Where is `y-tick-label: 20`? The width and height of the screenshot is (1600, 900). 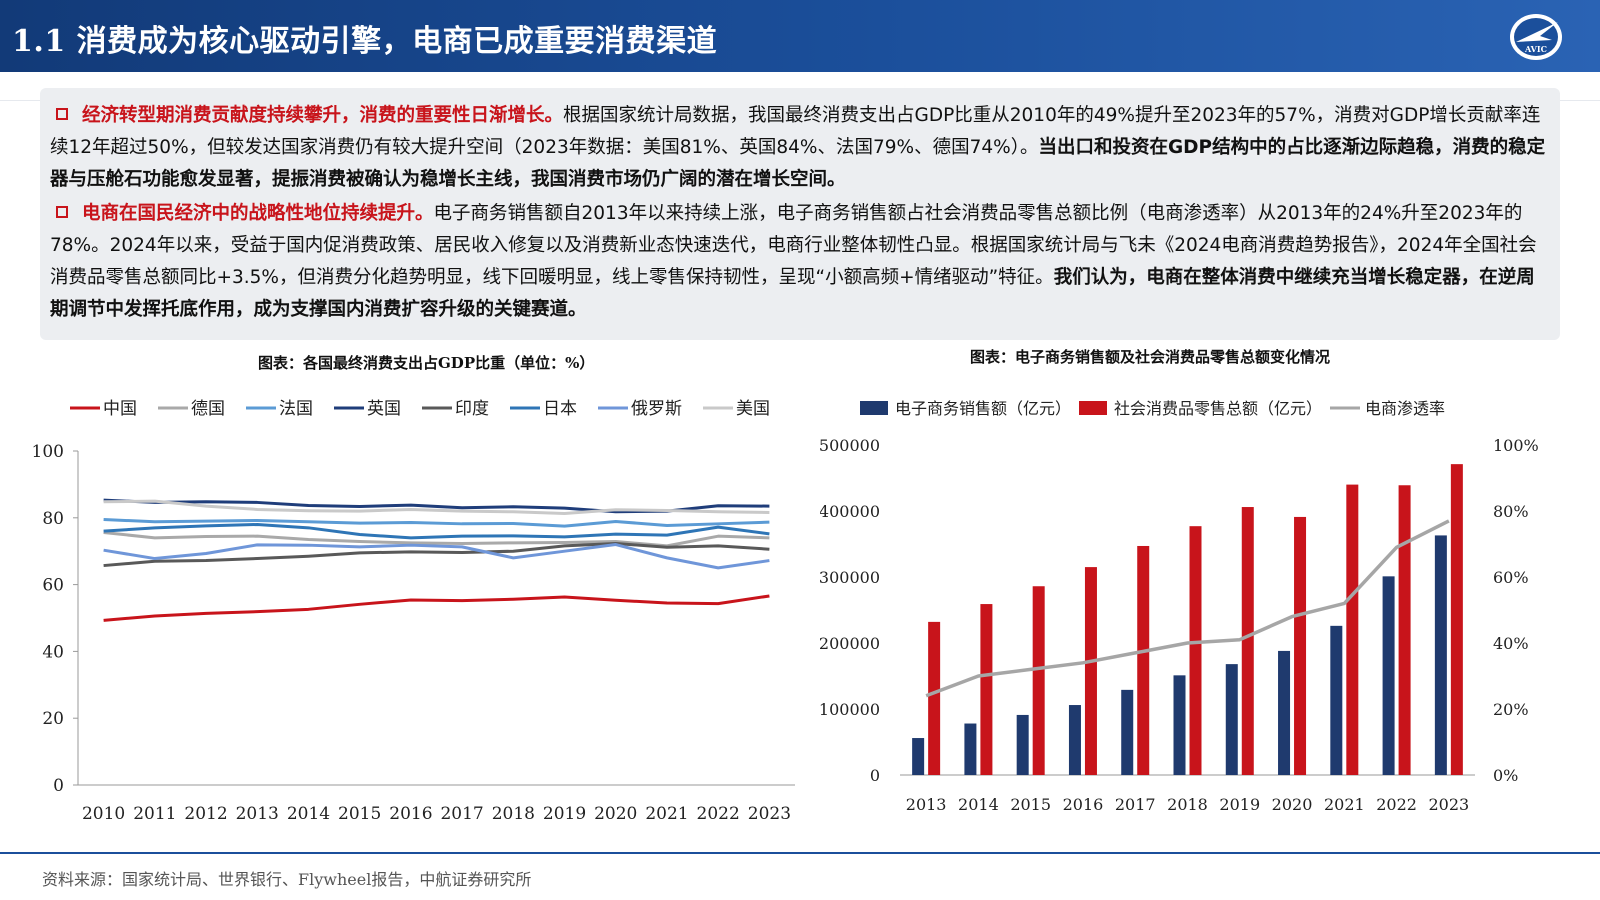
y-tick-label: 20 is located at coordinates (53, 719).